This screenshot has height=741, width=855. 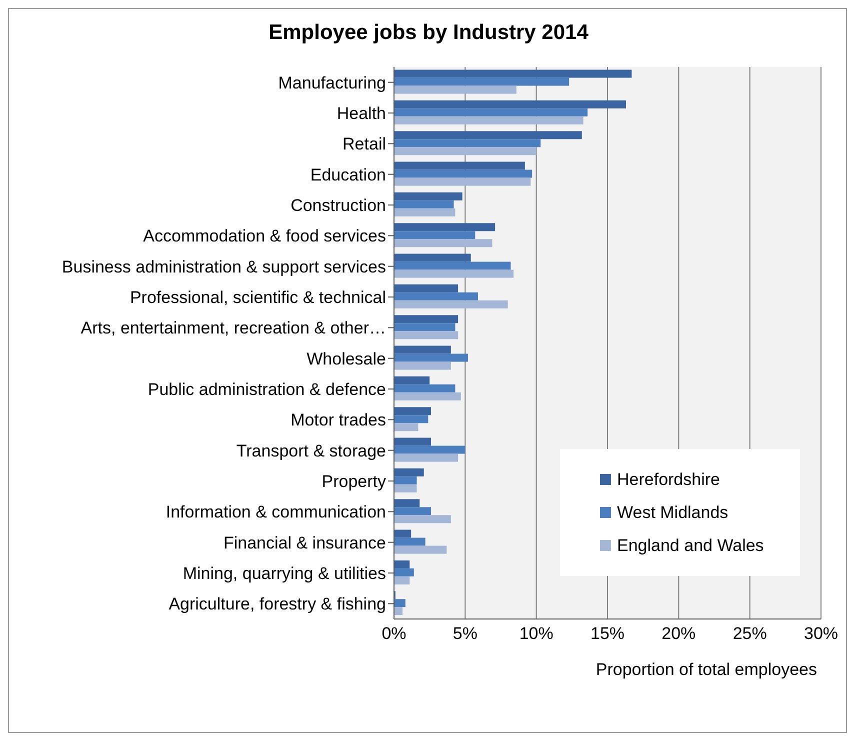 What do you see at coordinates (749, 634) in the screenshot?
I see `x-tick-label: 25%` at bounding box center [749, 634].